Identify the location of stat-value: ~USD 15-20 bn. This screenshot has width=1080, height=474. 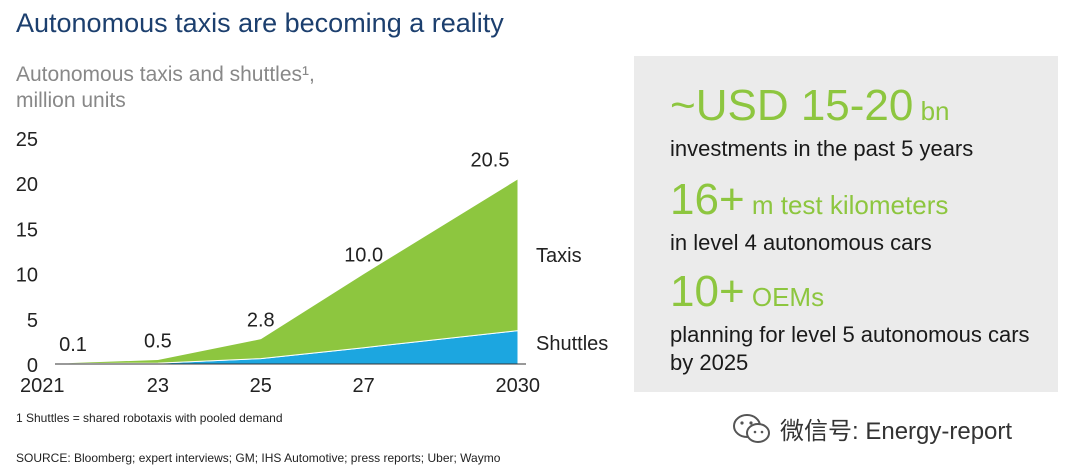
(810, 105).